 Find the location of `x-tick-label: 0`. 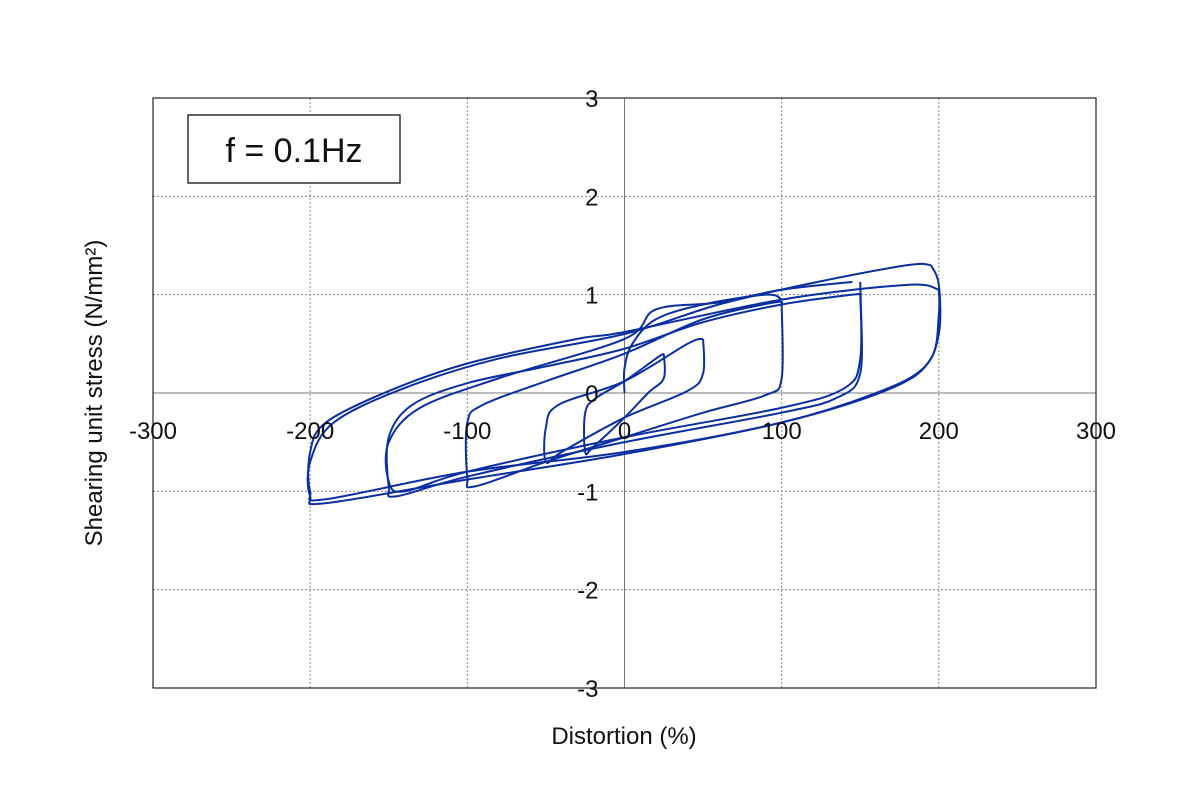

x-tick-label: 0 is located at coordinates (624, 431).